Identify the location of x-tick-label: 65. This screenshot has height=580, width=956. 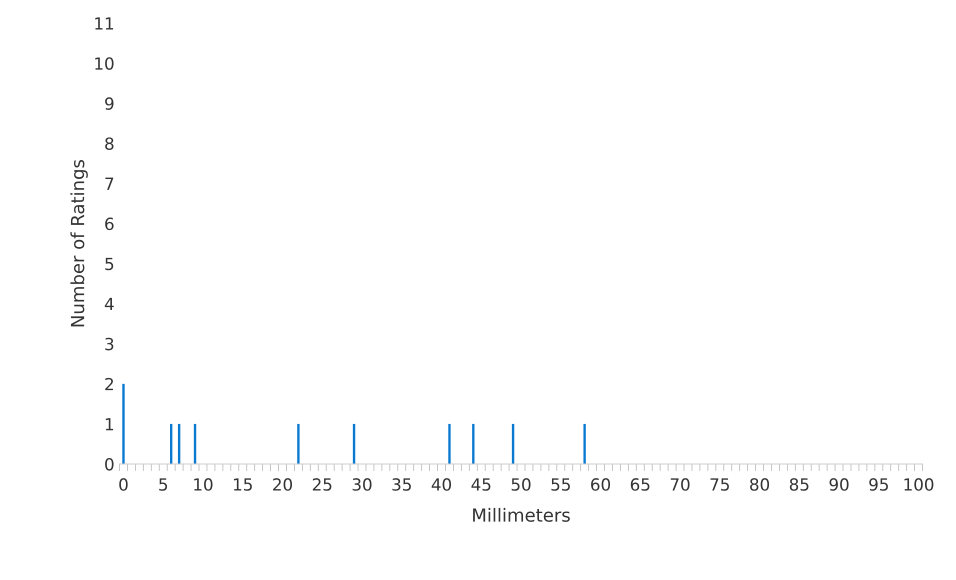
(640, 484).